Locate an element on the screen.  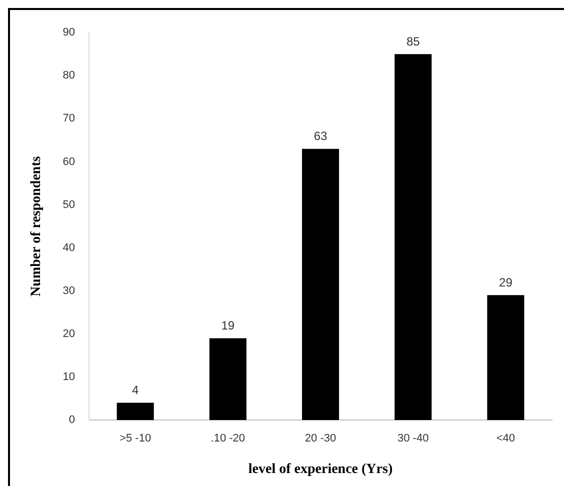
x-tick-label: >5 -10 is located at coordinates (136, 438).